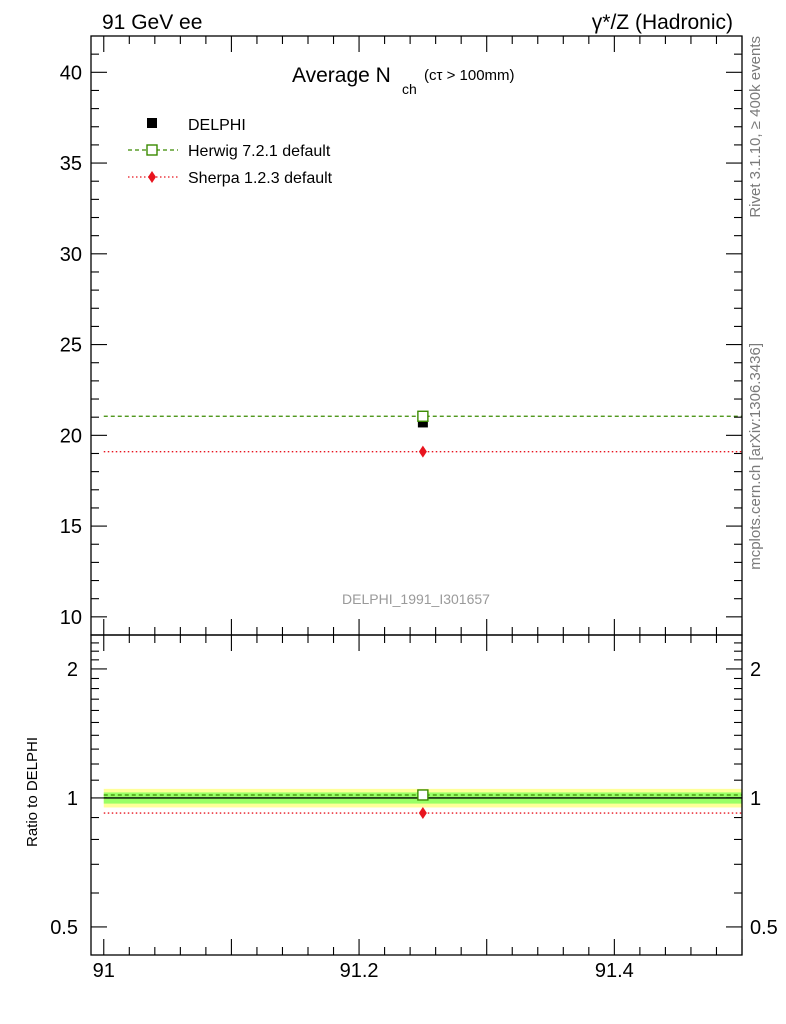 Image resolution: width=786 pixels, height=1024 pixels. What do you see at coordinates (71, 164) in the screenshot?
I see `main-y-tick-label: 35` at bounding box center [71, 164].